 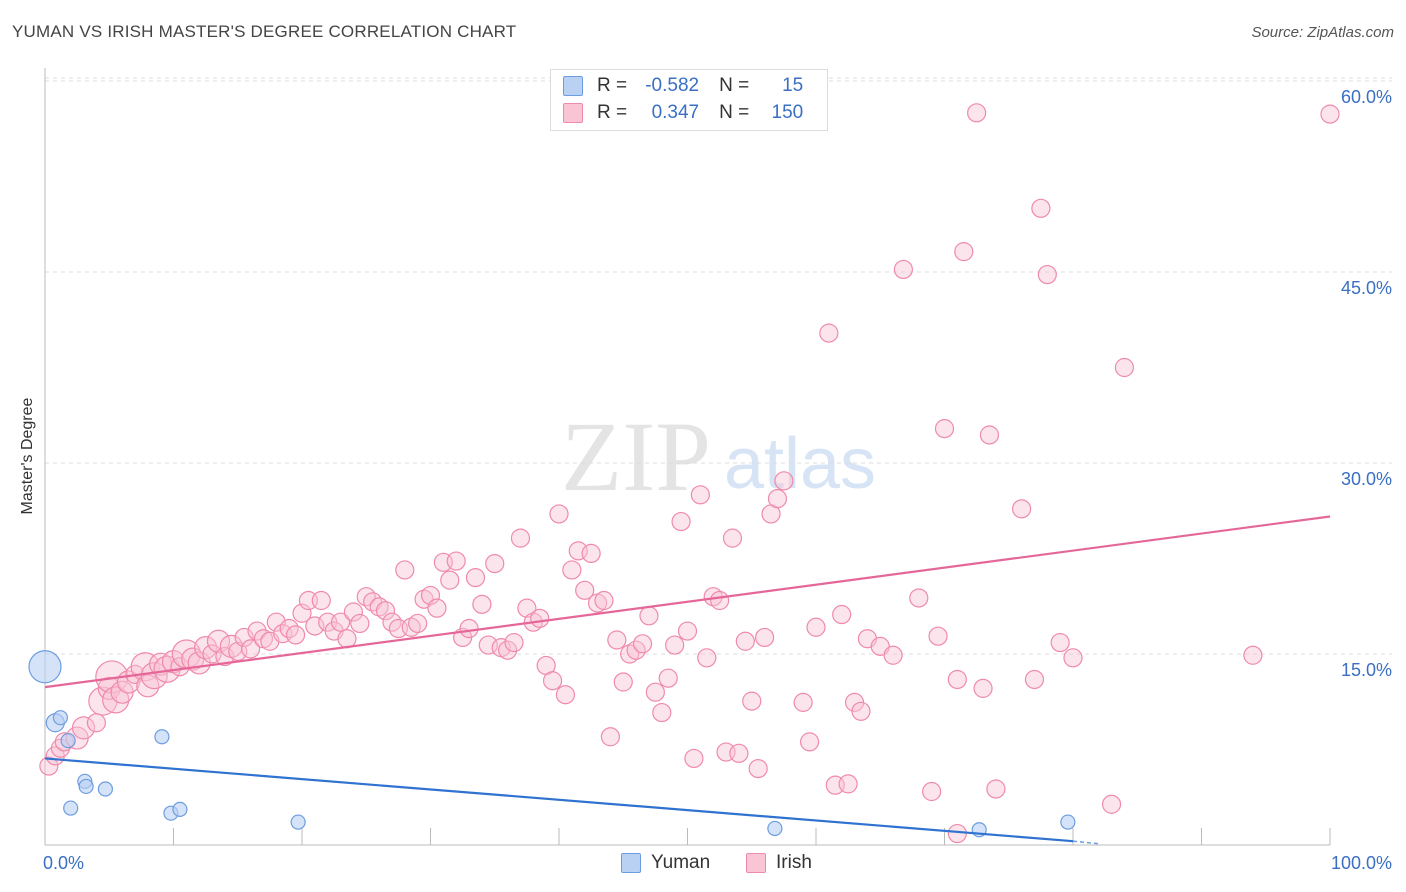 I want to click on yuman-n-value: 15, so click(x=793, y=85).